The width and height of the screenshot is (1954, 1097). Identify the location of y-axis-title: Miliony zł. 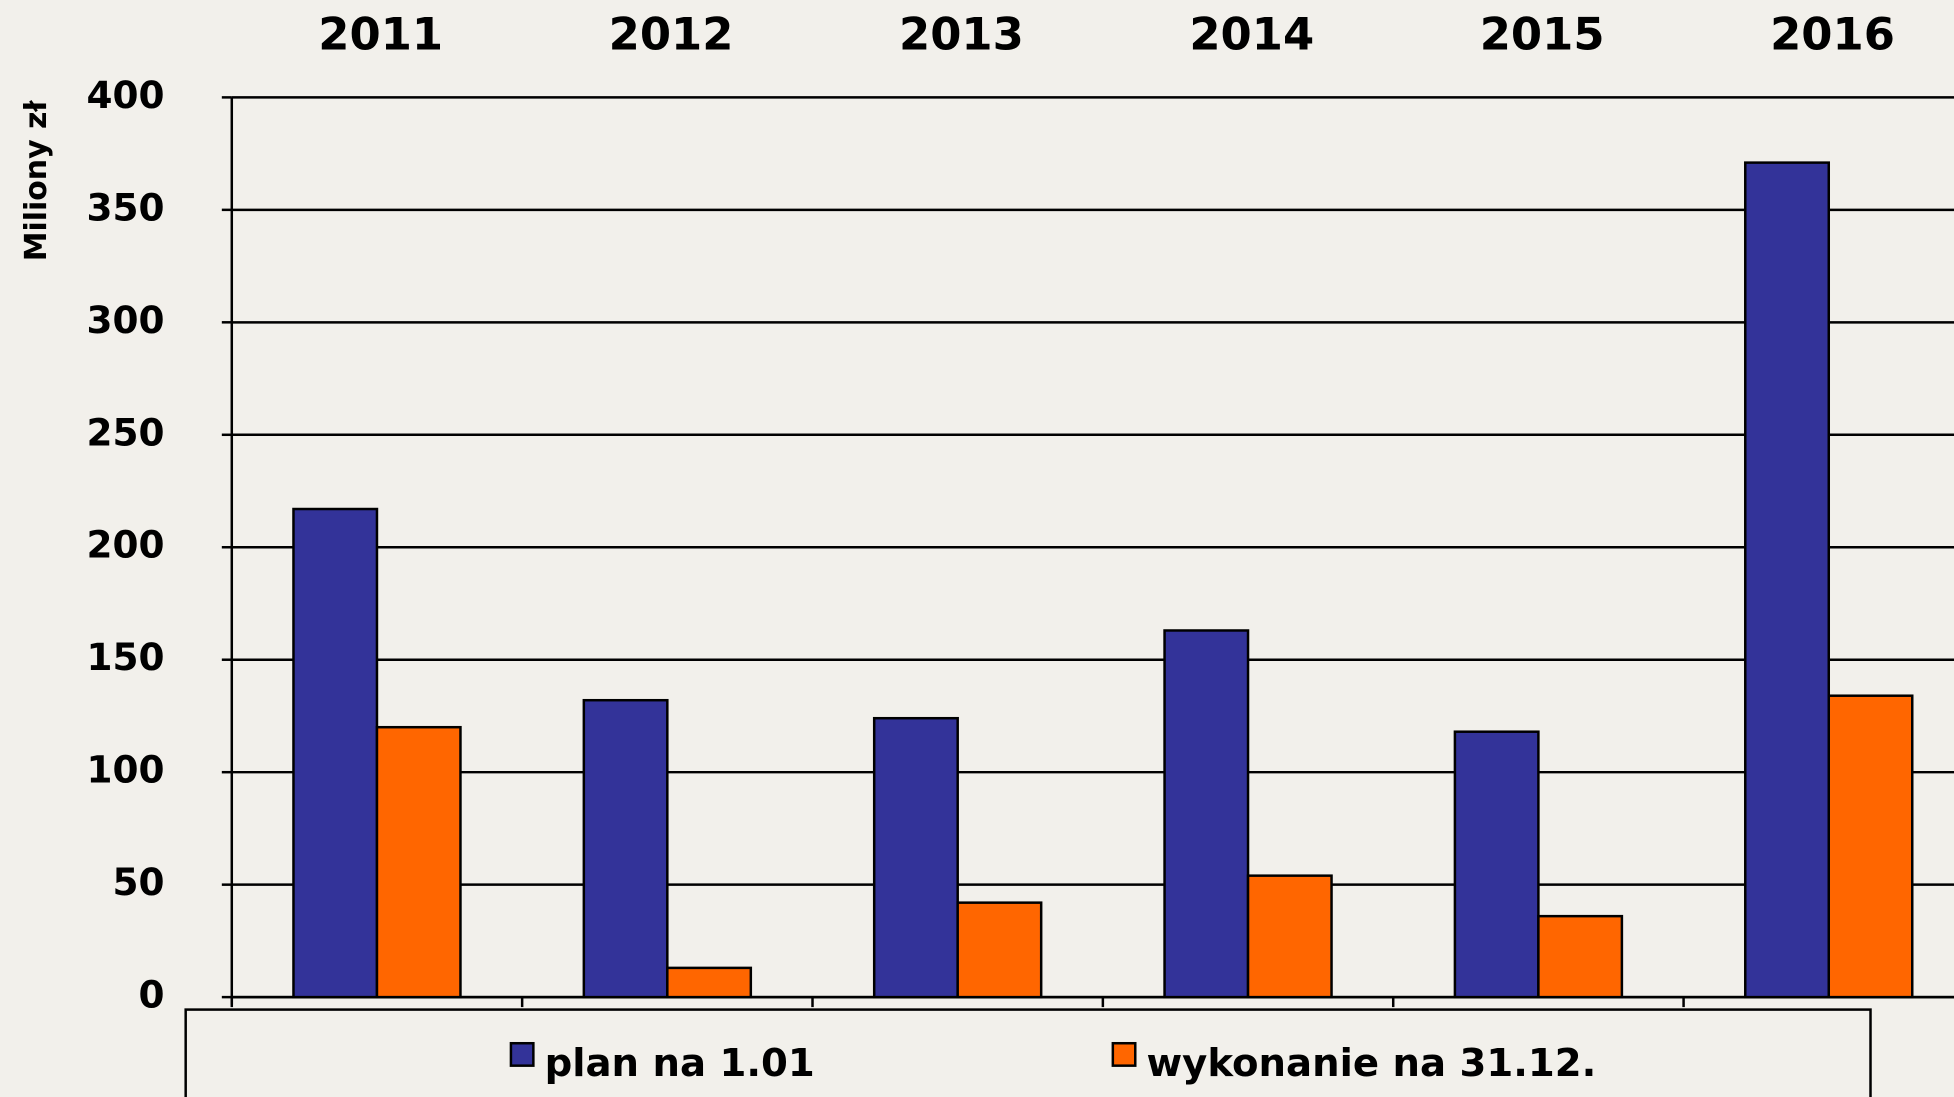
(36, 181).